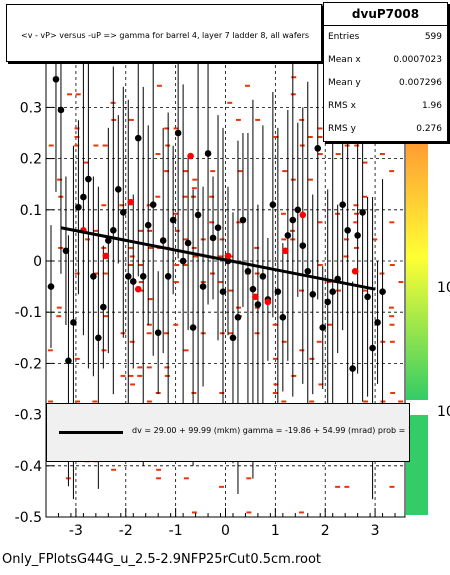  Describe the element at coordinates (275, 531) in the screenshot. I see `x-tick-label: 1` at that location.